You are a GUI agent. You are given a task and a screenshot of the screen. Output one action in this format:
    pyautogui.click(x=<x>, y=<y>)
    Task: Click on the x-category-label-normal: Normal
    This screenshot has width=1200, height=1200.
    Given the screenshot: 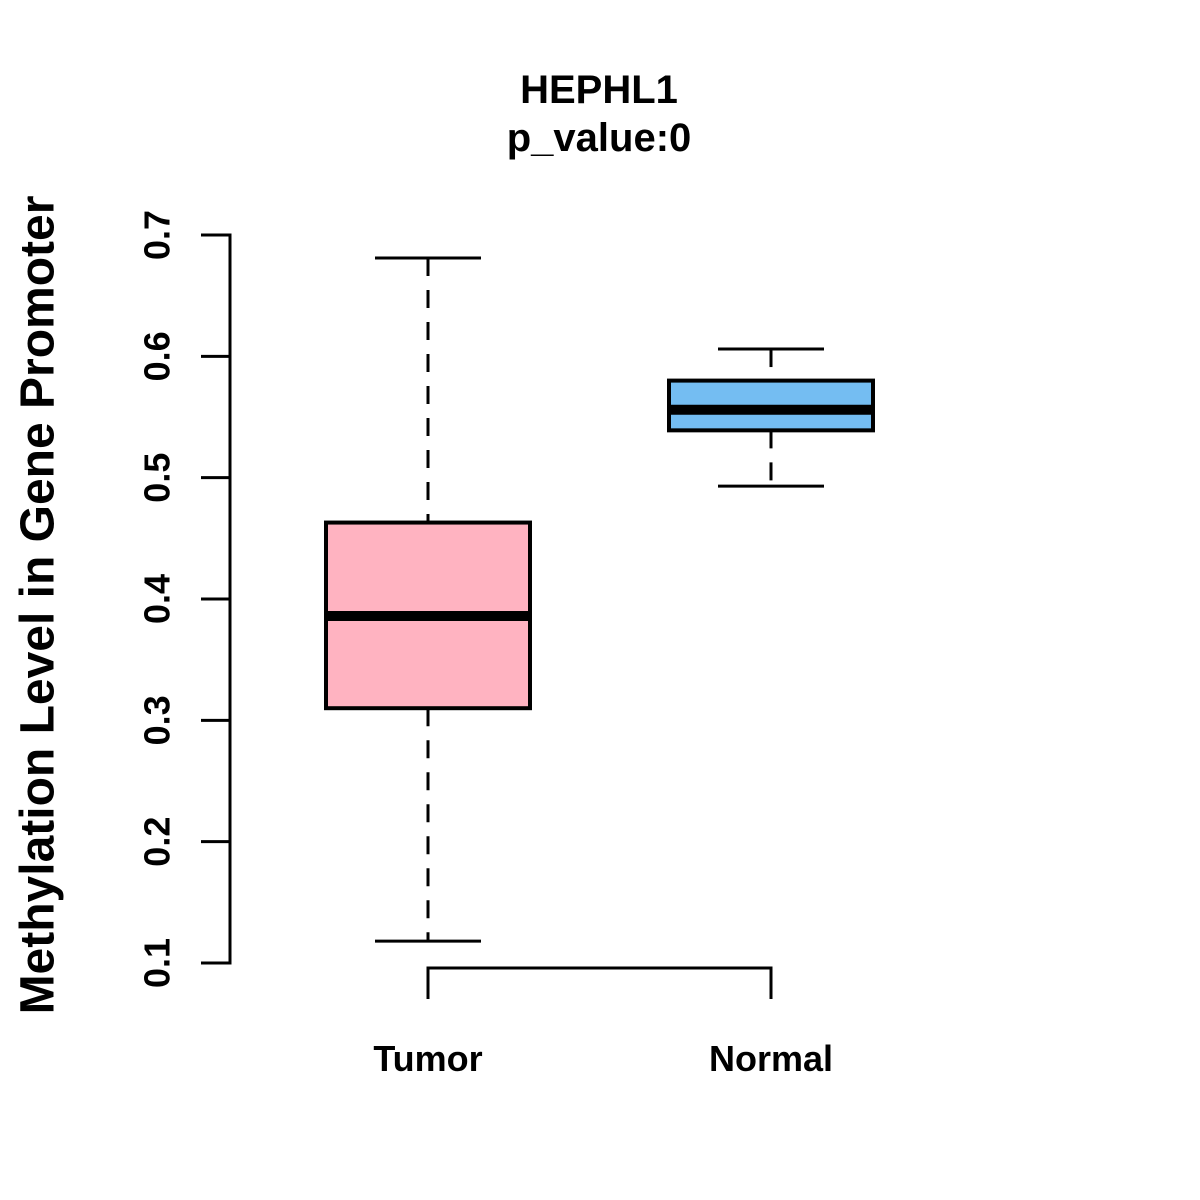 What is the action you would take?
    pyautogui.click(x=771, y=1058)
    